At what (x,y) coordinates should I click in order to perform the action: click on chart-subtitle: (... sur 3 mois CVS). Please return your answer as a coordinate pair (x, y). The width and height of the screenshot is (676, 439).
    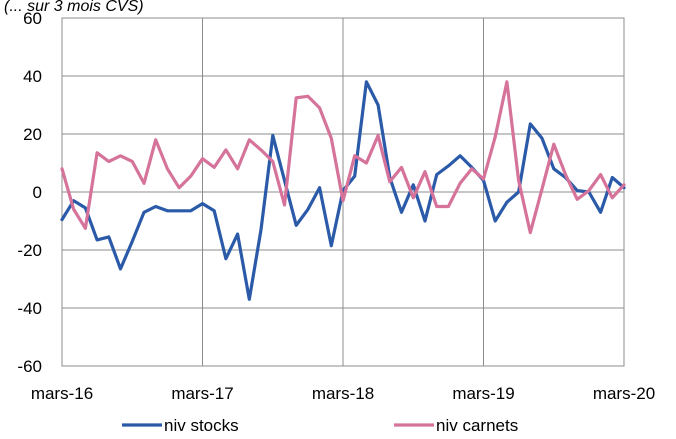
    Looking at the image, I should click on (74, 7).